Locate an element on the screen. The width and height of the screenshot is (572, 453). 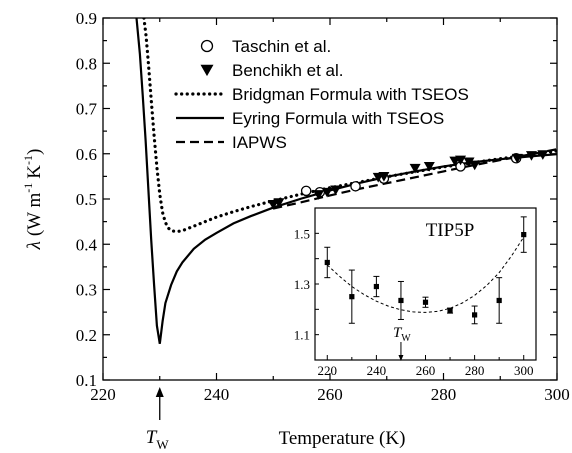
inset-y-tick-label: 1.5 is located at coordinates (302, 233).